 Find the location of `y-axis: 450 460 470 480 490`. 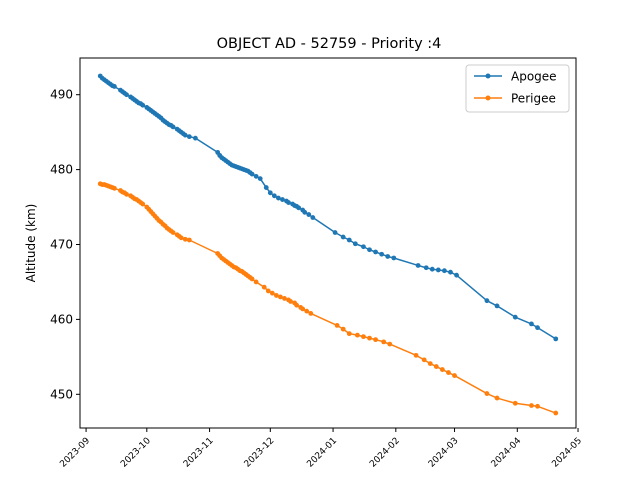

y-axis: 450 460 470 480 490 is located at coordinates (65, 244).